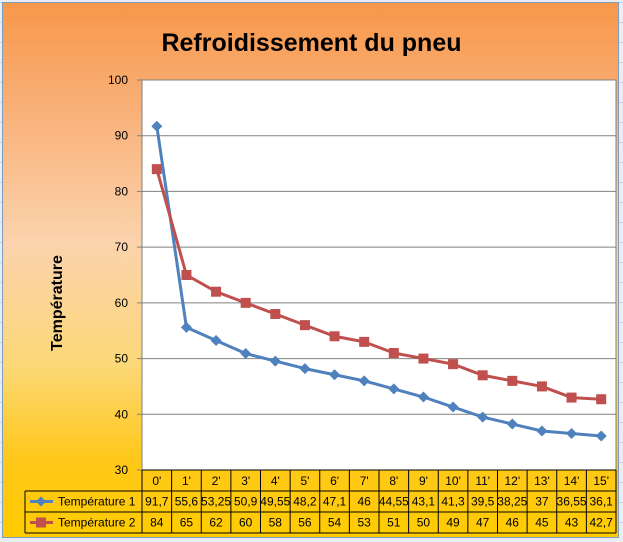  What do you see at coordinates (394, 523) in the screenshot?
I see `data-table-cell: 51` at bounding box center [394, 523].